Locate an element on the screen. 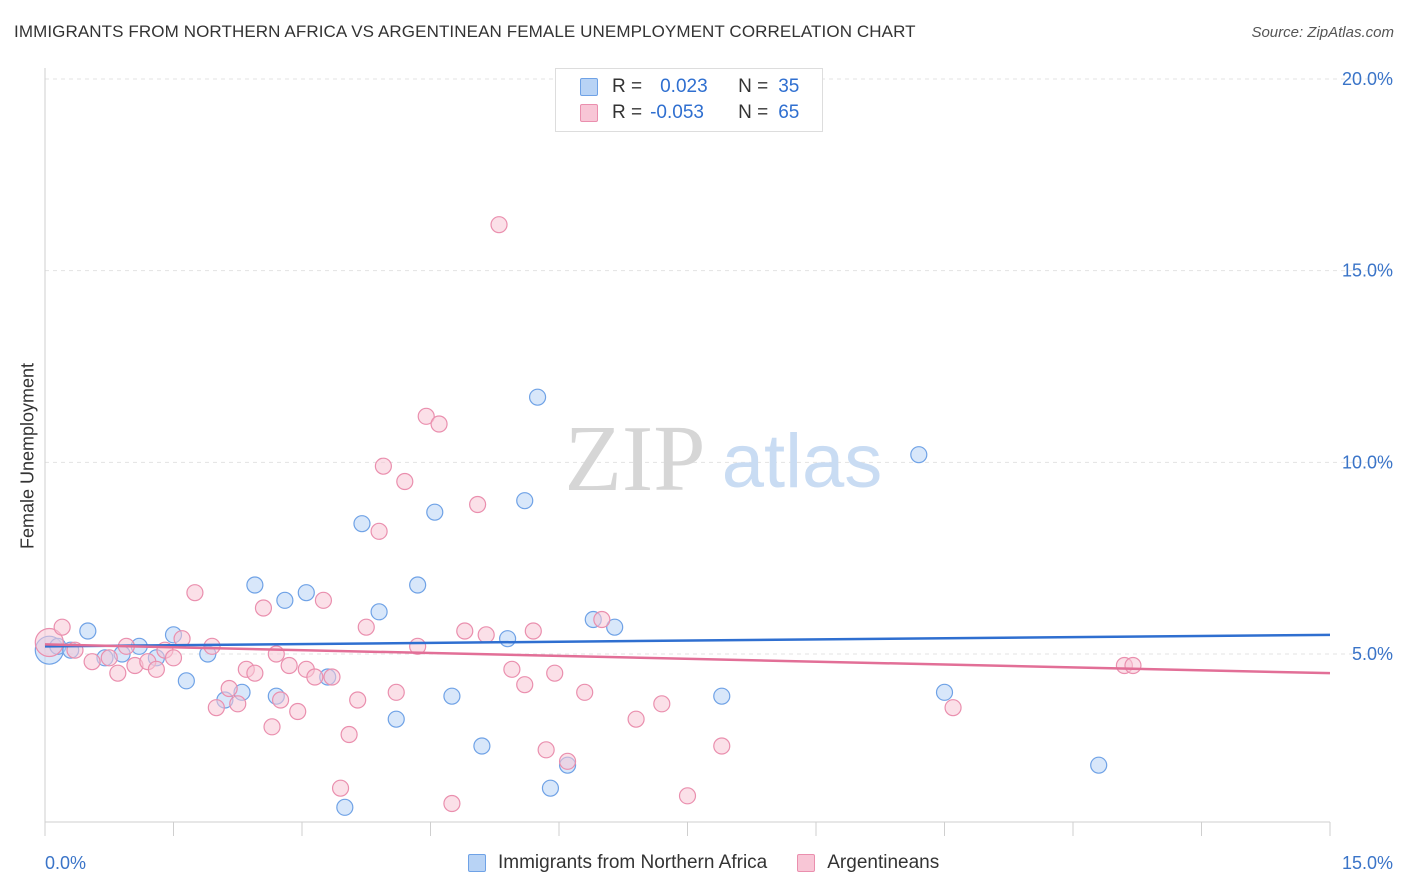 The height and width of the screenshot is (892, 1406). y-tick-label: 5.0% is located at coordinates (1372, 654).